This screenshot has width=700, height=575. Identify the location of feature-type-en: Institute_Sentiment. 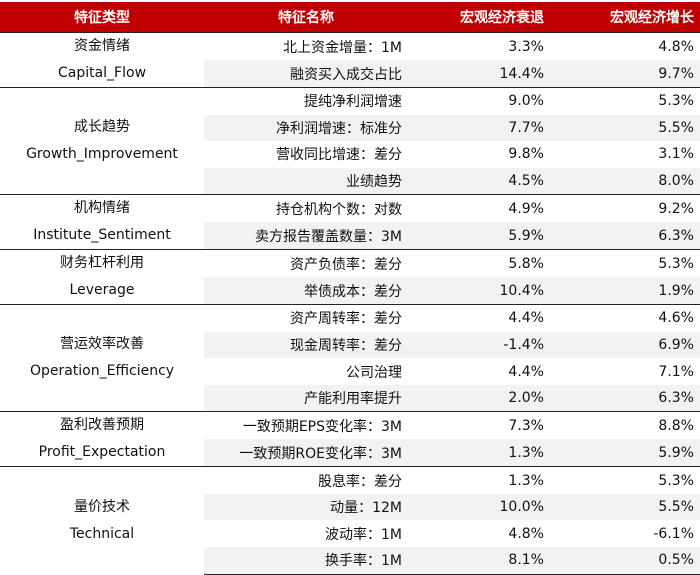
(102, 235).